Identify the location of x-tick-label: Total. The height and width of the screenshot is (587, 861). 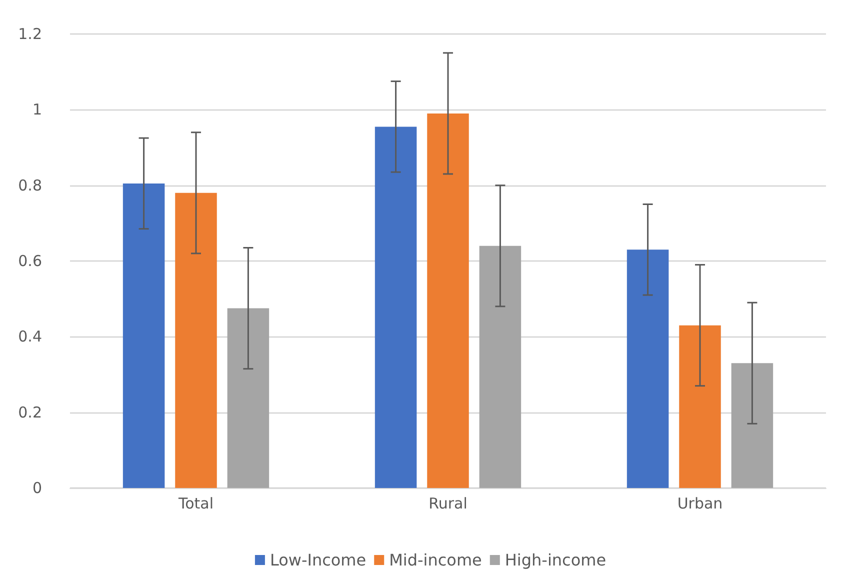
(195, 503).